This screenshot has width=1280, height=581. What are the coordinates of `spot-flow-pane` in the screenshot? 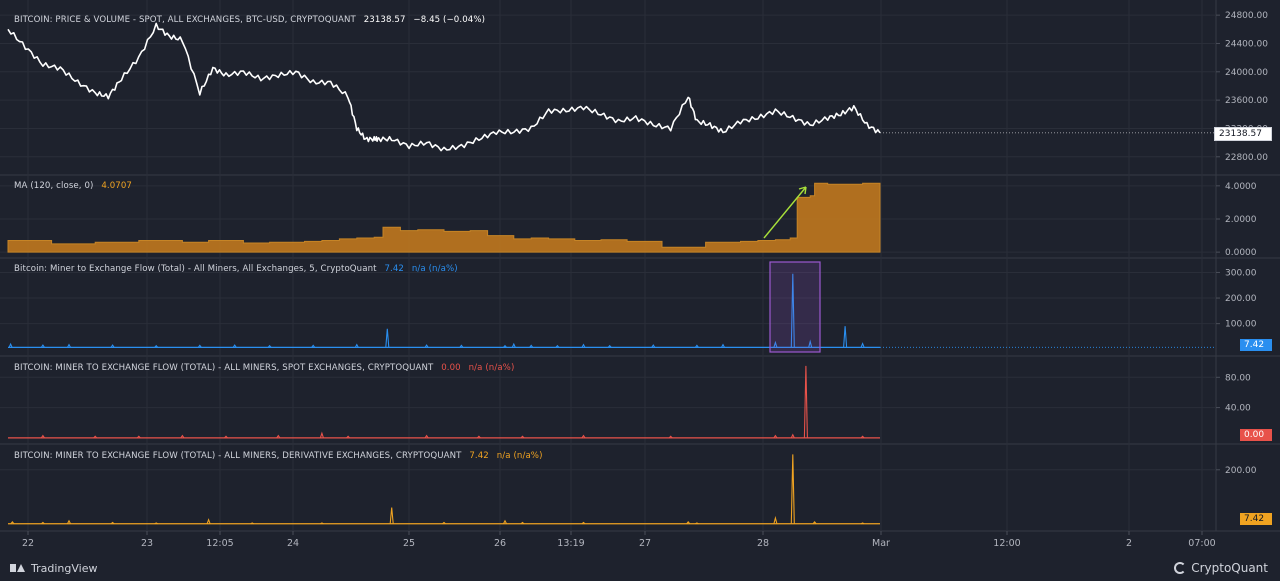 It's located at (444, 402).